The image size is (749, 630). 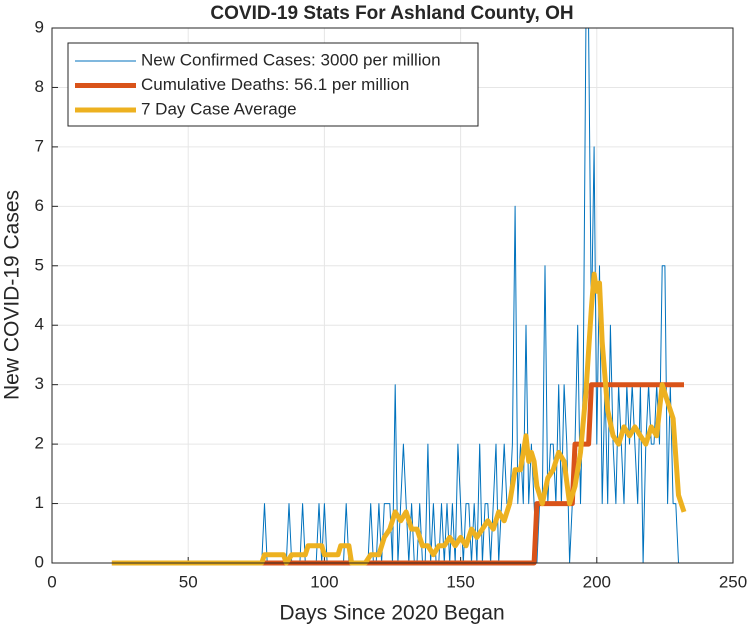 What do you see at coordinates (733, 581) in the screenshot?
I see `x-tick-label: 250` at bounding box center [733, 581].